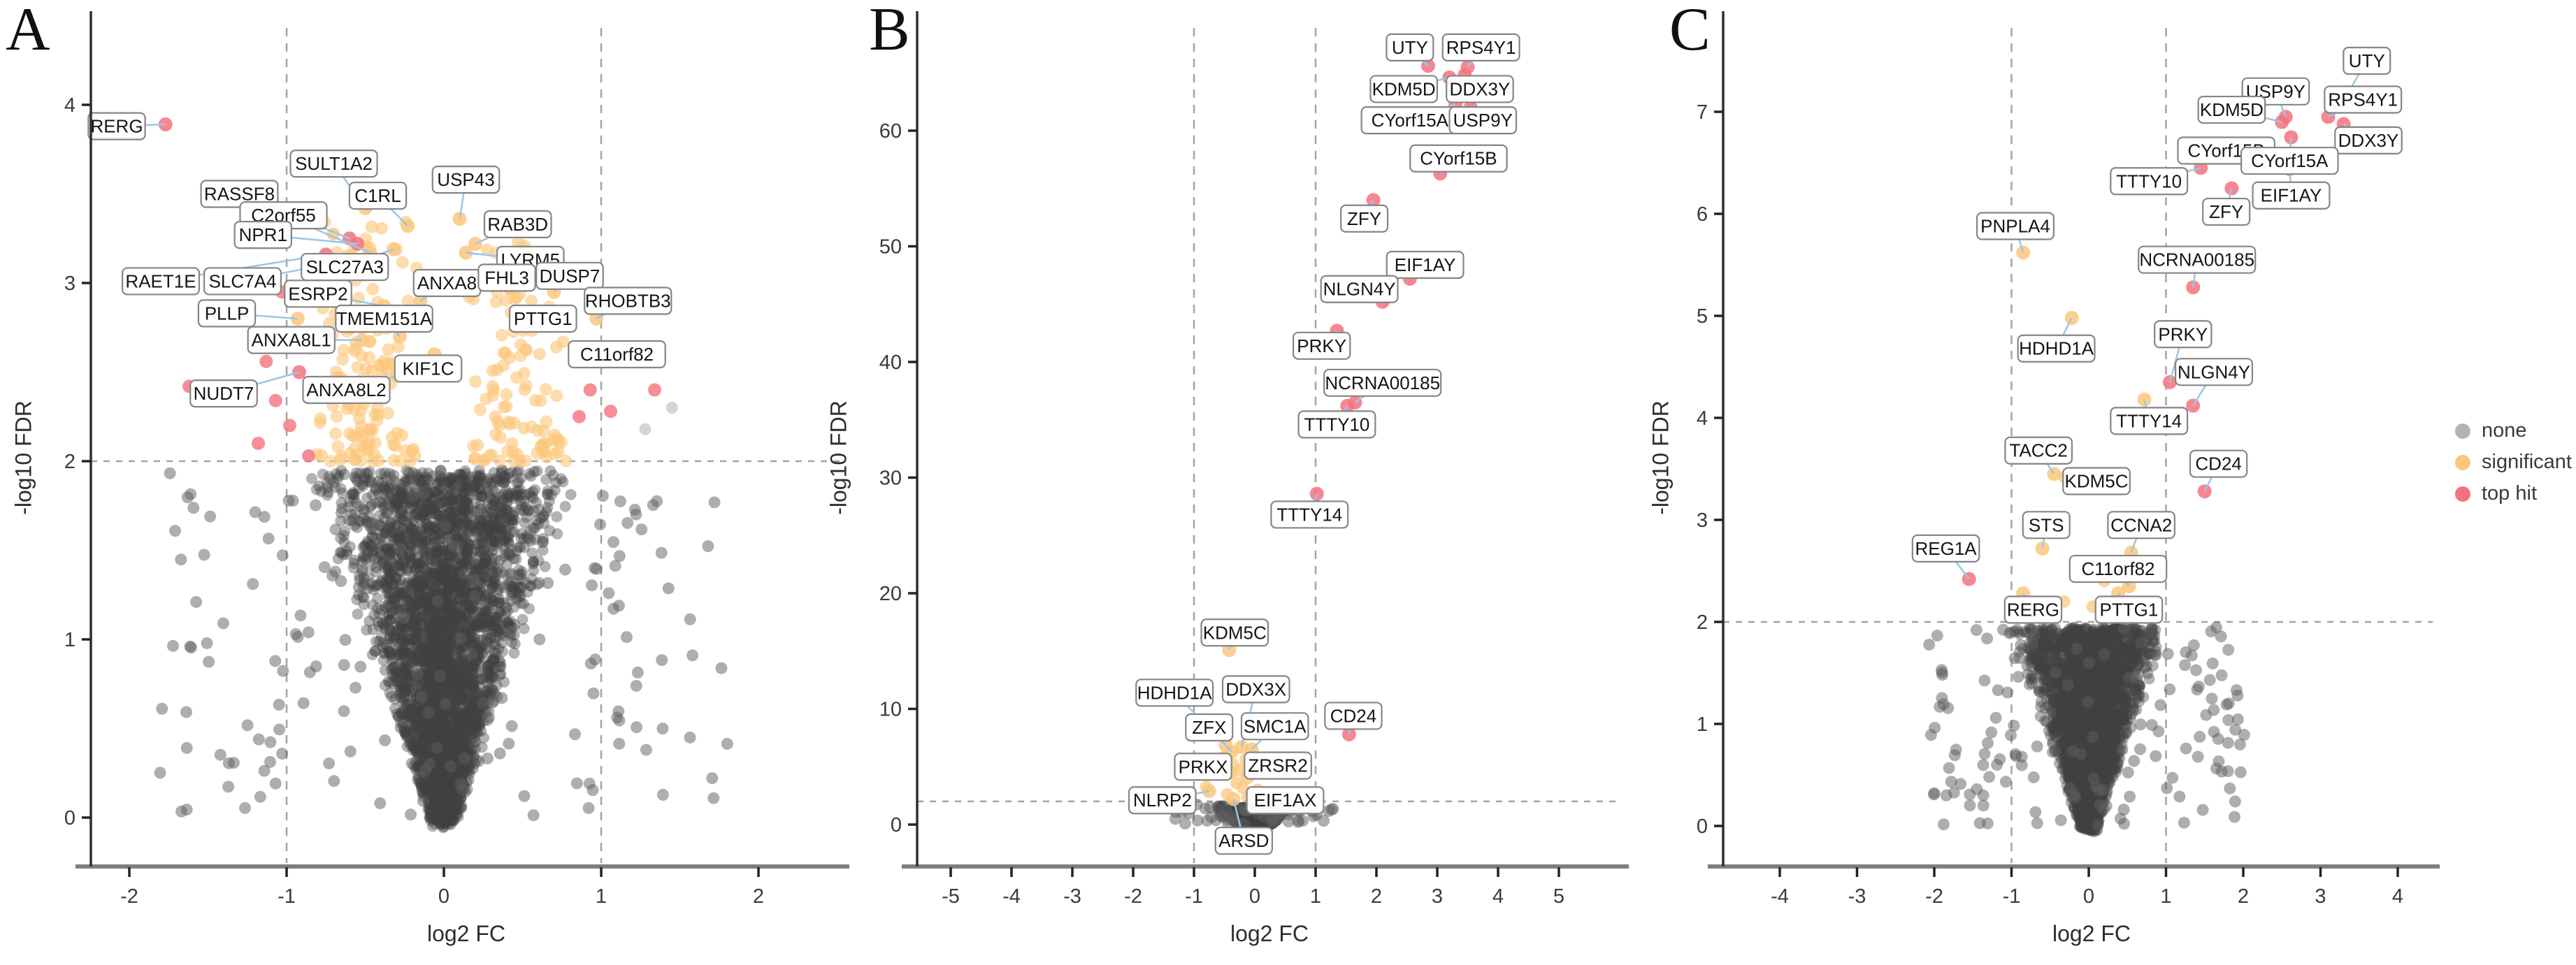  What do you see at coordinates (890, 362) in the screenshot?
I see `y-tick-label: 40` at bounding box center [890, 362].